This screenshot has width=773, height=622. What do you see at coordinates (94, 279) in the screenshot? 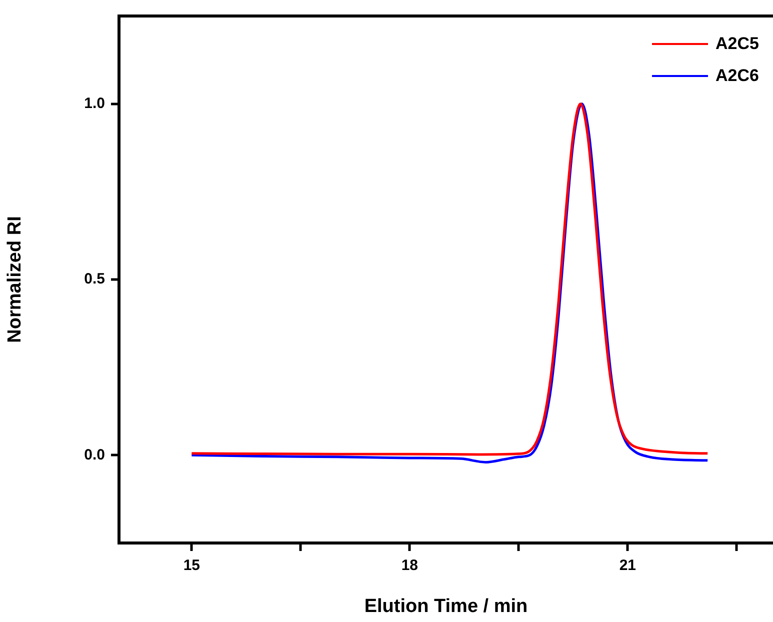
I see `y-tick-label: 0.5` at bounding box center [94, 279].